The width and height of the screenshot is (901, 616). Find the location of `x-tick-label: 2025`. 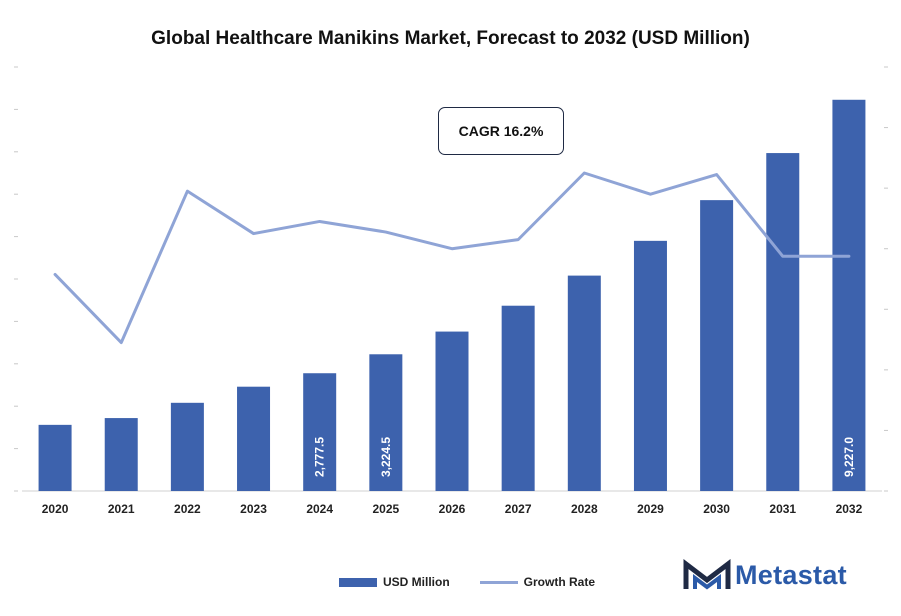

x-tick-label: 2025 is located at coordinates (385, 509).